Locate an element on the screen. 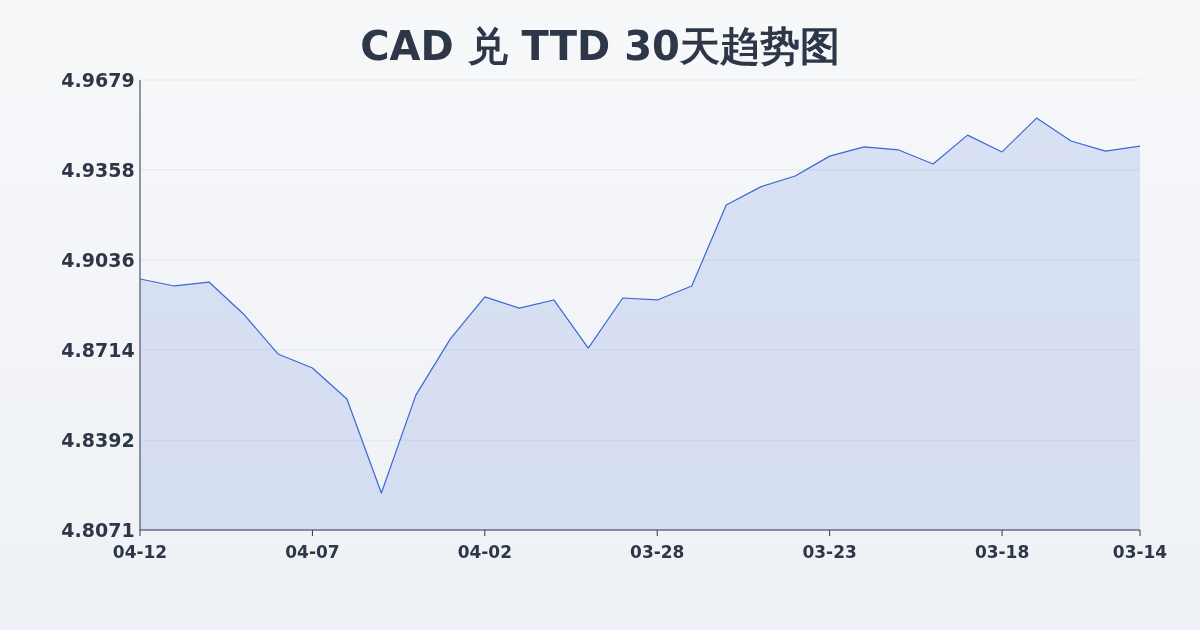 This screenshot has width=1200, height=630. chart-title: CAD 兑 TTD 30天趋势图 is located at coordinates (600, 46).